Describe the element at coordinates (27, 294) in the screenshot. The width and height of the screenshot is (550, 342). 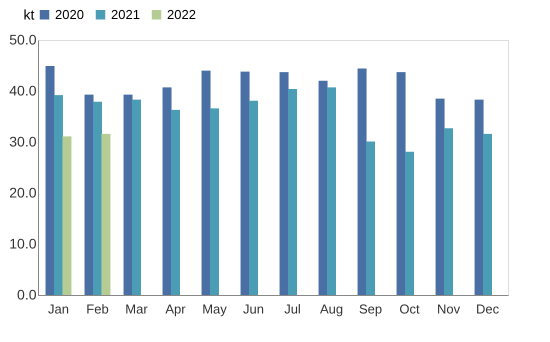
I see `y-tick-label: 0.0` at that location.